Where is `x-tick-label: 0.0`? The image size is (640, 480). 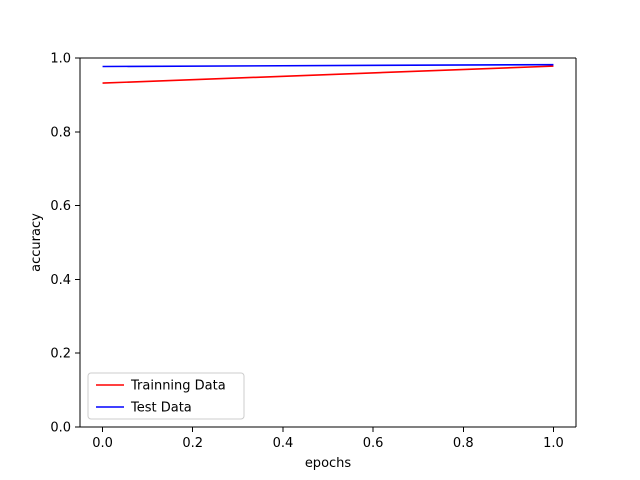
x-tick-label: 0.0 is located at coordinates (102, 443).